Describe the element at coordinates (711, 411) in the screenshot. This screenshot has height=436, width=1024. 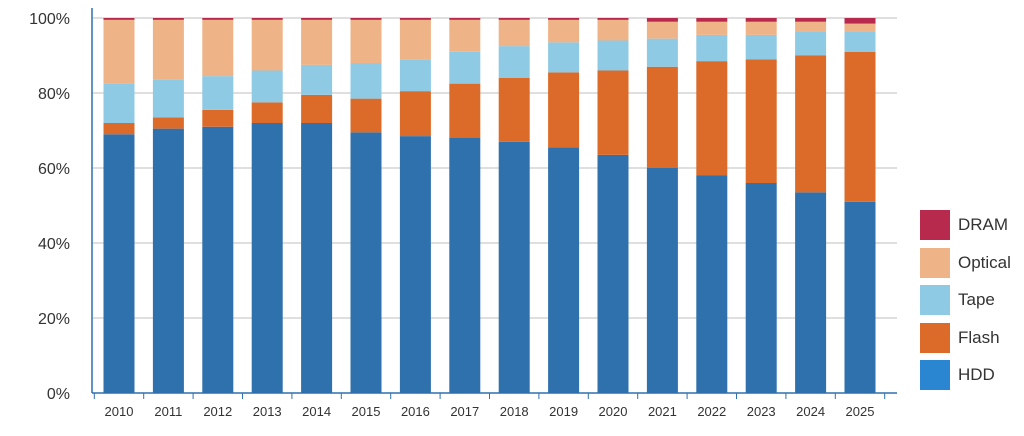
I see `x-tick-label: 2022` at that location.